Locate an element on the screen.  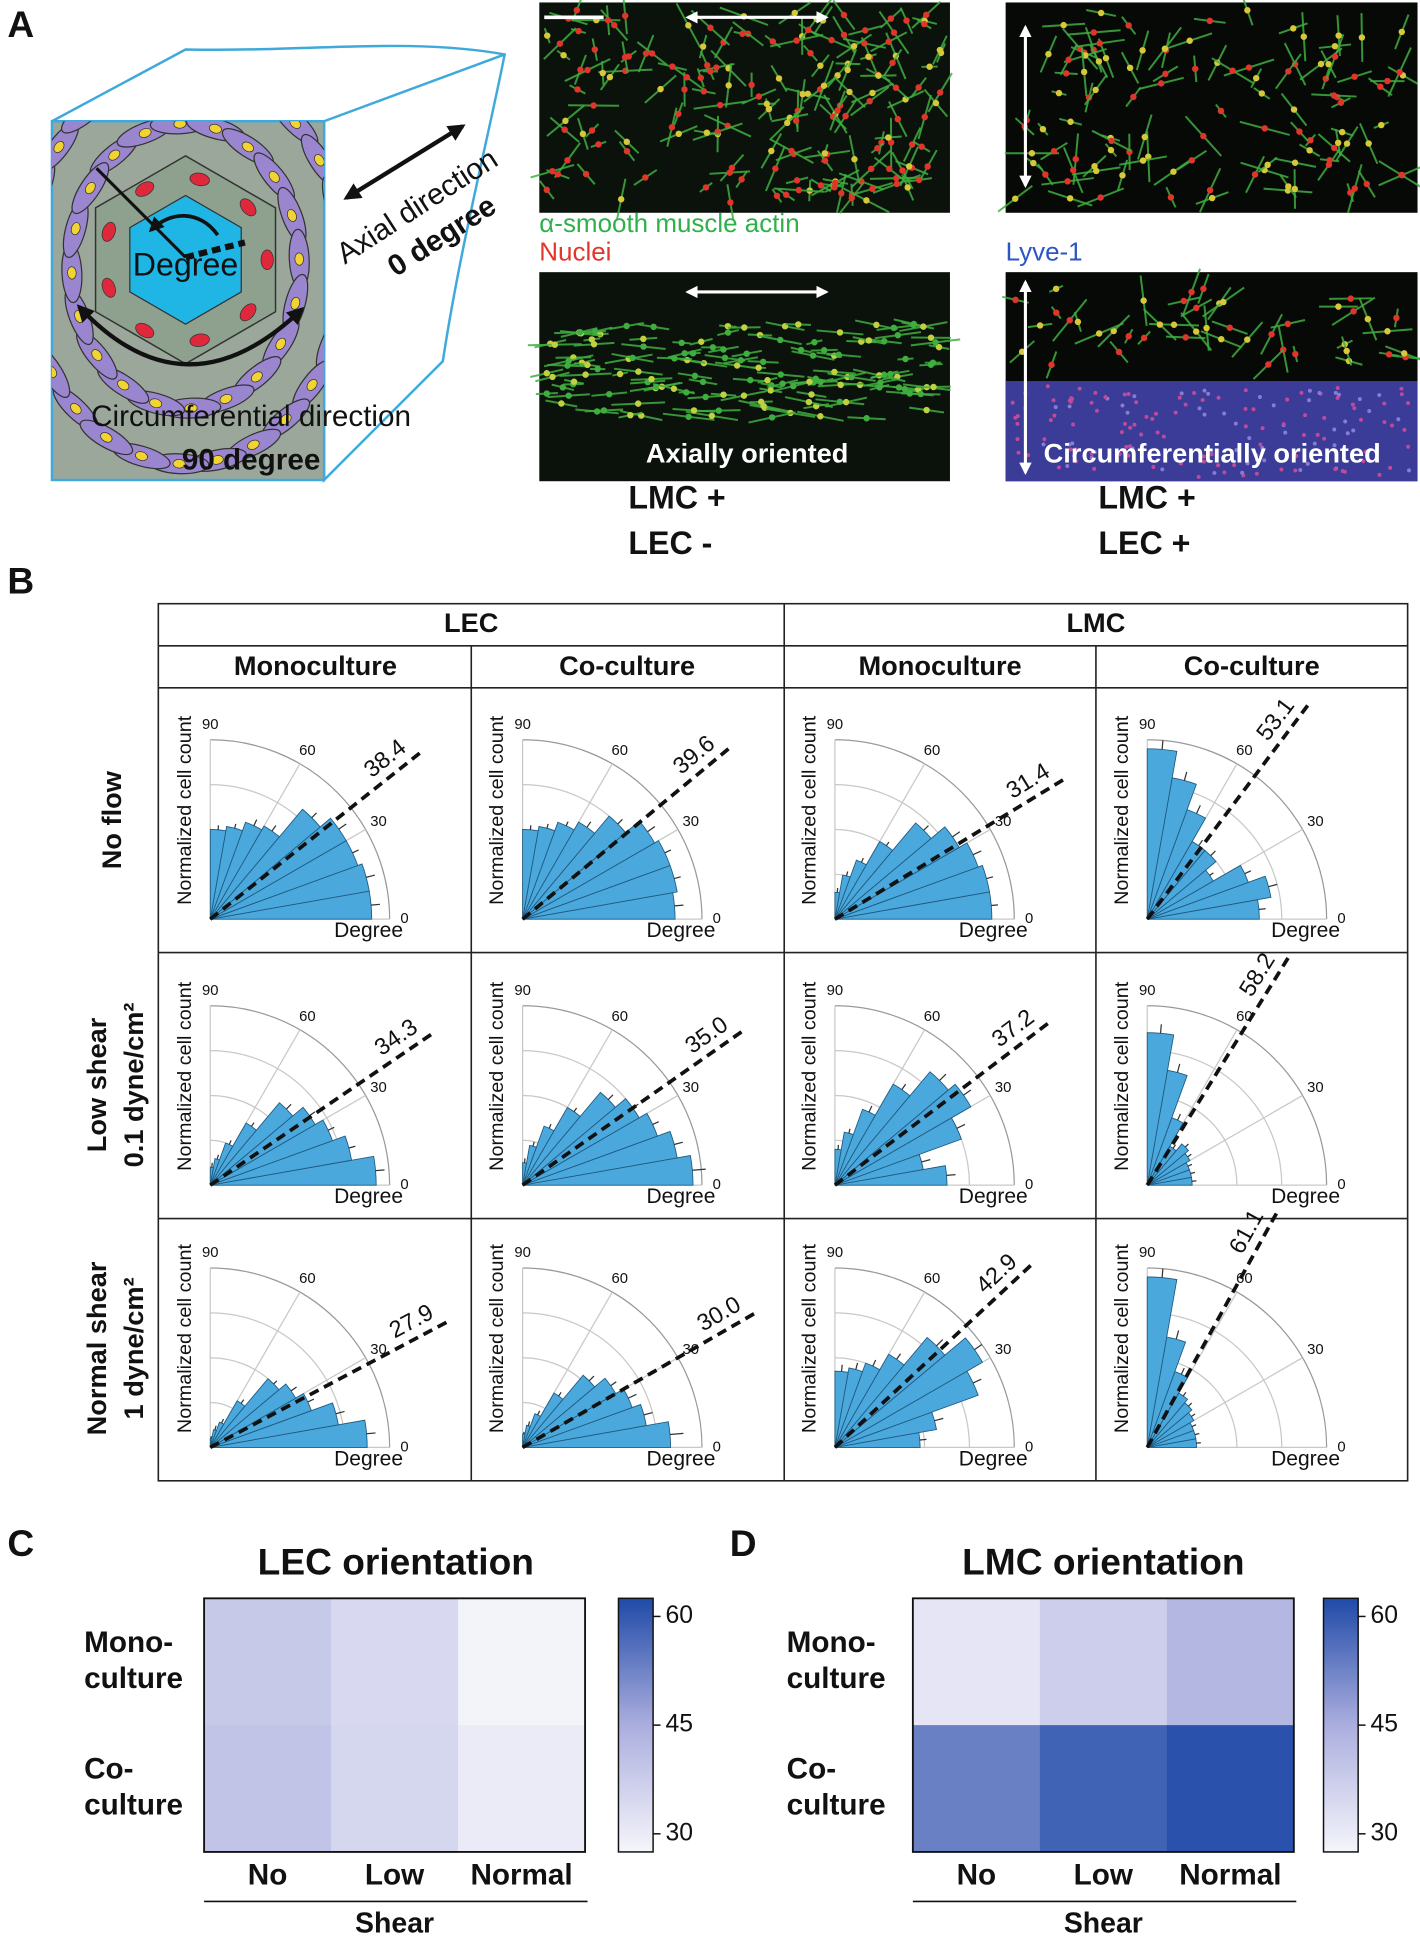
condition: LEC - is located at coordinates (670, 543).